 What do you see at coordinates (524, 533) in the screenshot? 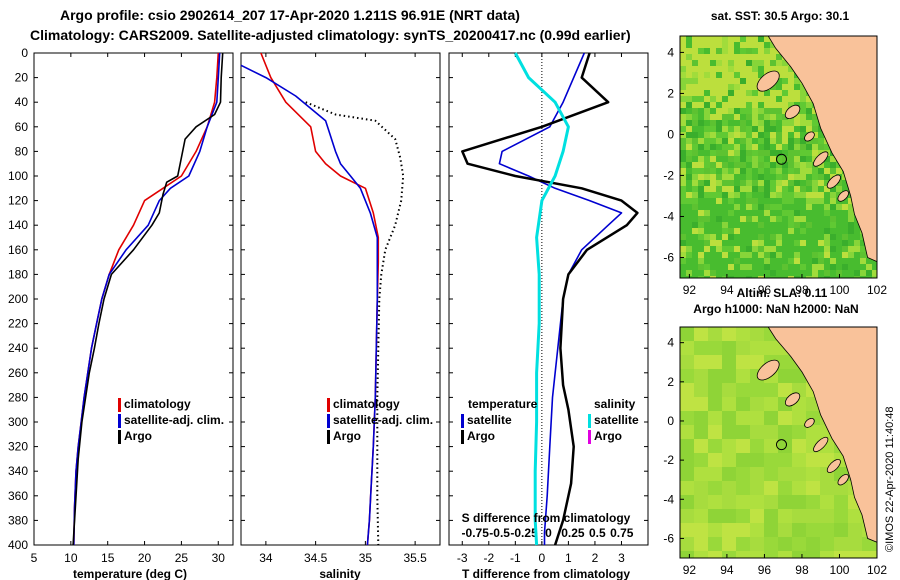
I see `s-diff-tick-label: -0.25` at bounding box center [524, 533].